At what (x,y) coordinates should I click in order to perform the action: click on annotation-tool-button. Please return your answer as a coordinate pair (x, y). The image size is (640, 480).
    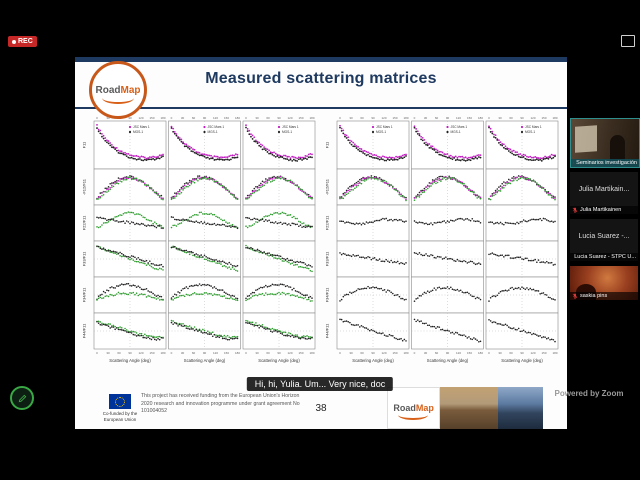
    Looking at the image, I should click on (22, 398).